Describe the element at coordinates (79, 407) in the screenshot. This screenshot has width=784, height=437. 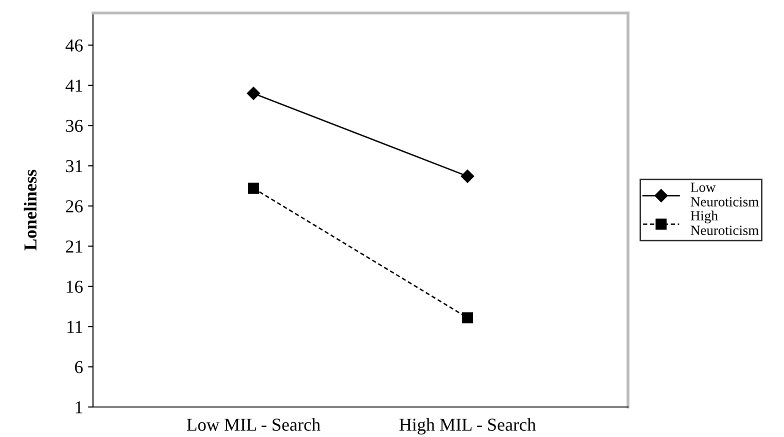
I see `y-tick-label: 1` at that location.